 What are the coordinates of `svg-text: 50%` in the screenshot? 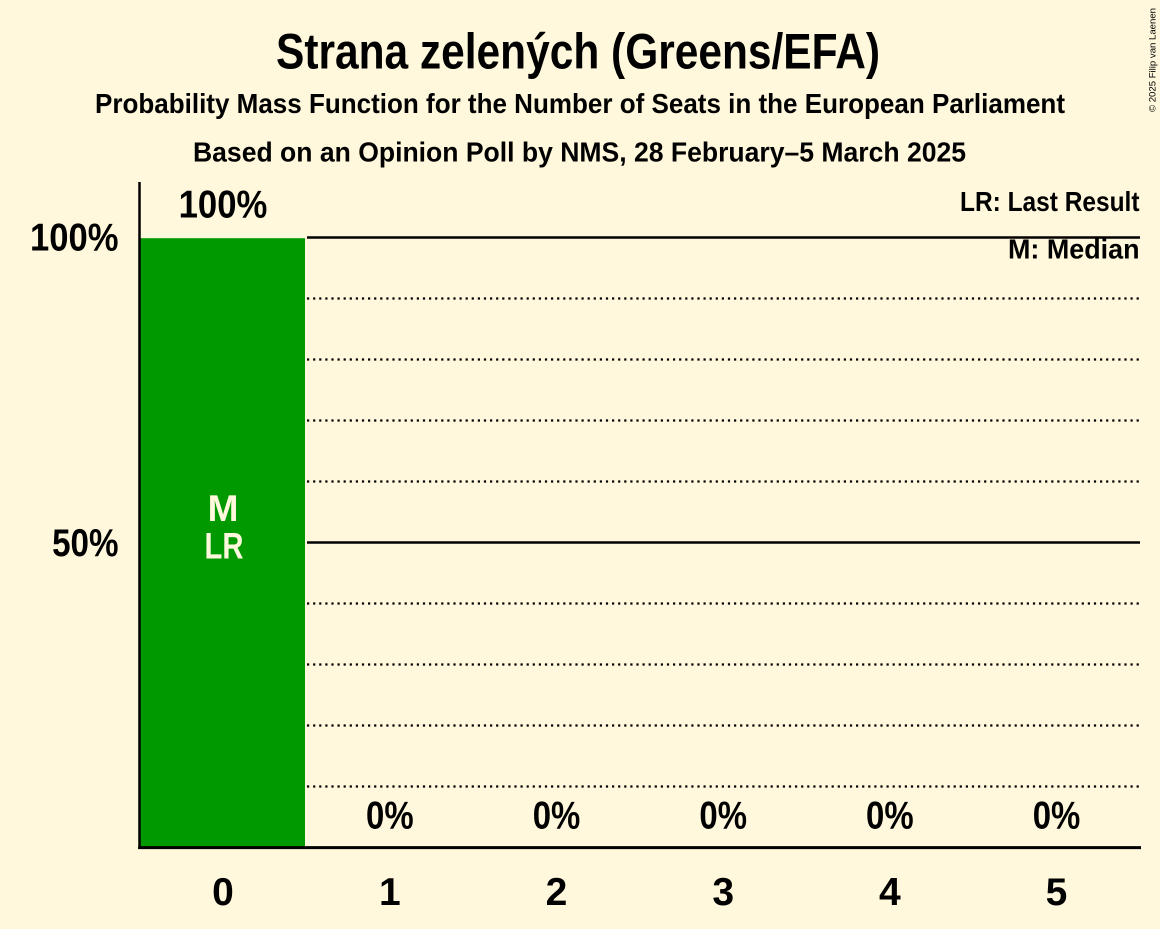 It's located at (85, 543).